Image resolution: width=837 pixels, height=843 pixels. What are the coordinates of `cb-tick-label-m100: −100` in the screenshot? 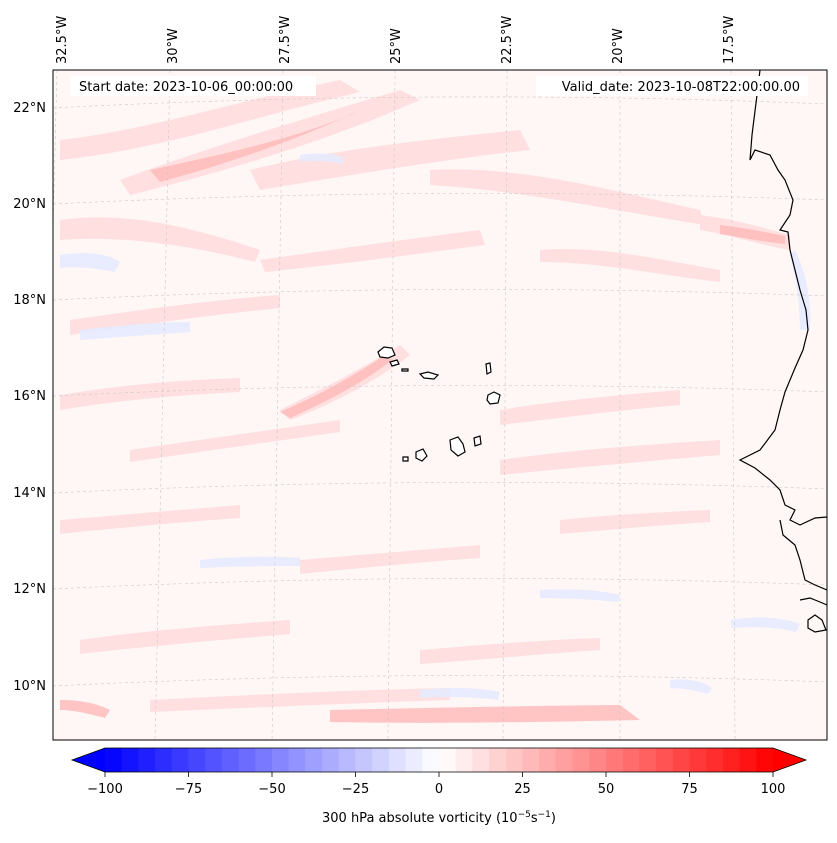 It's located at (105, 789).